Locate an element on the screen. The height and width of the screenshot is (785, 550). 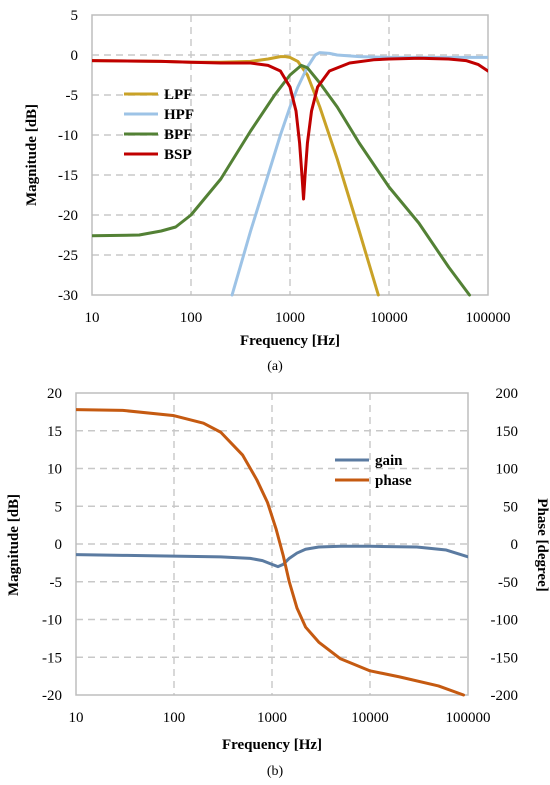
b-legend-label-gain: gain is located at coordinates (389, 461).